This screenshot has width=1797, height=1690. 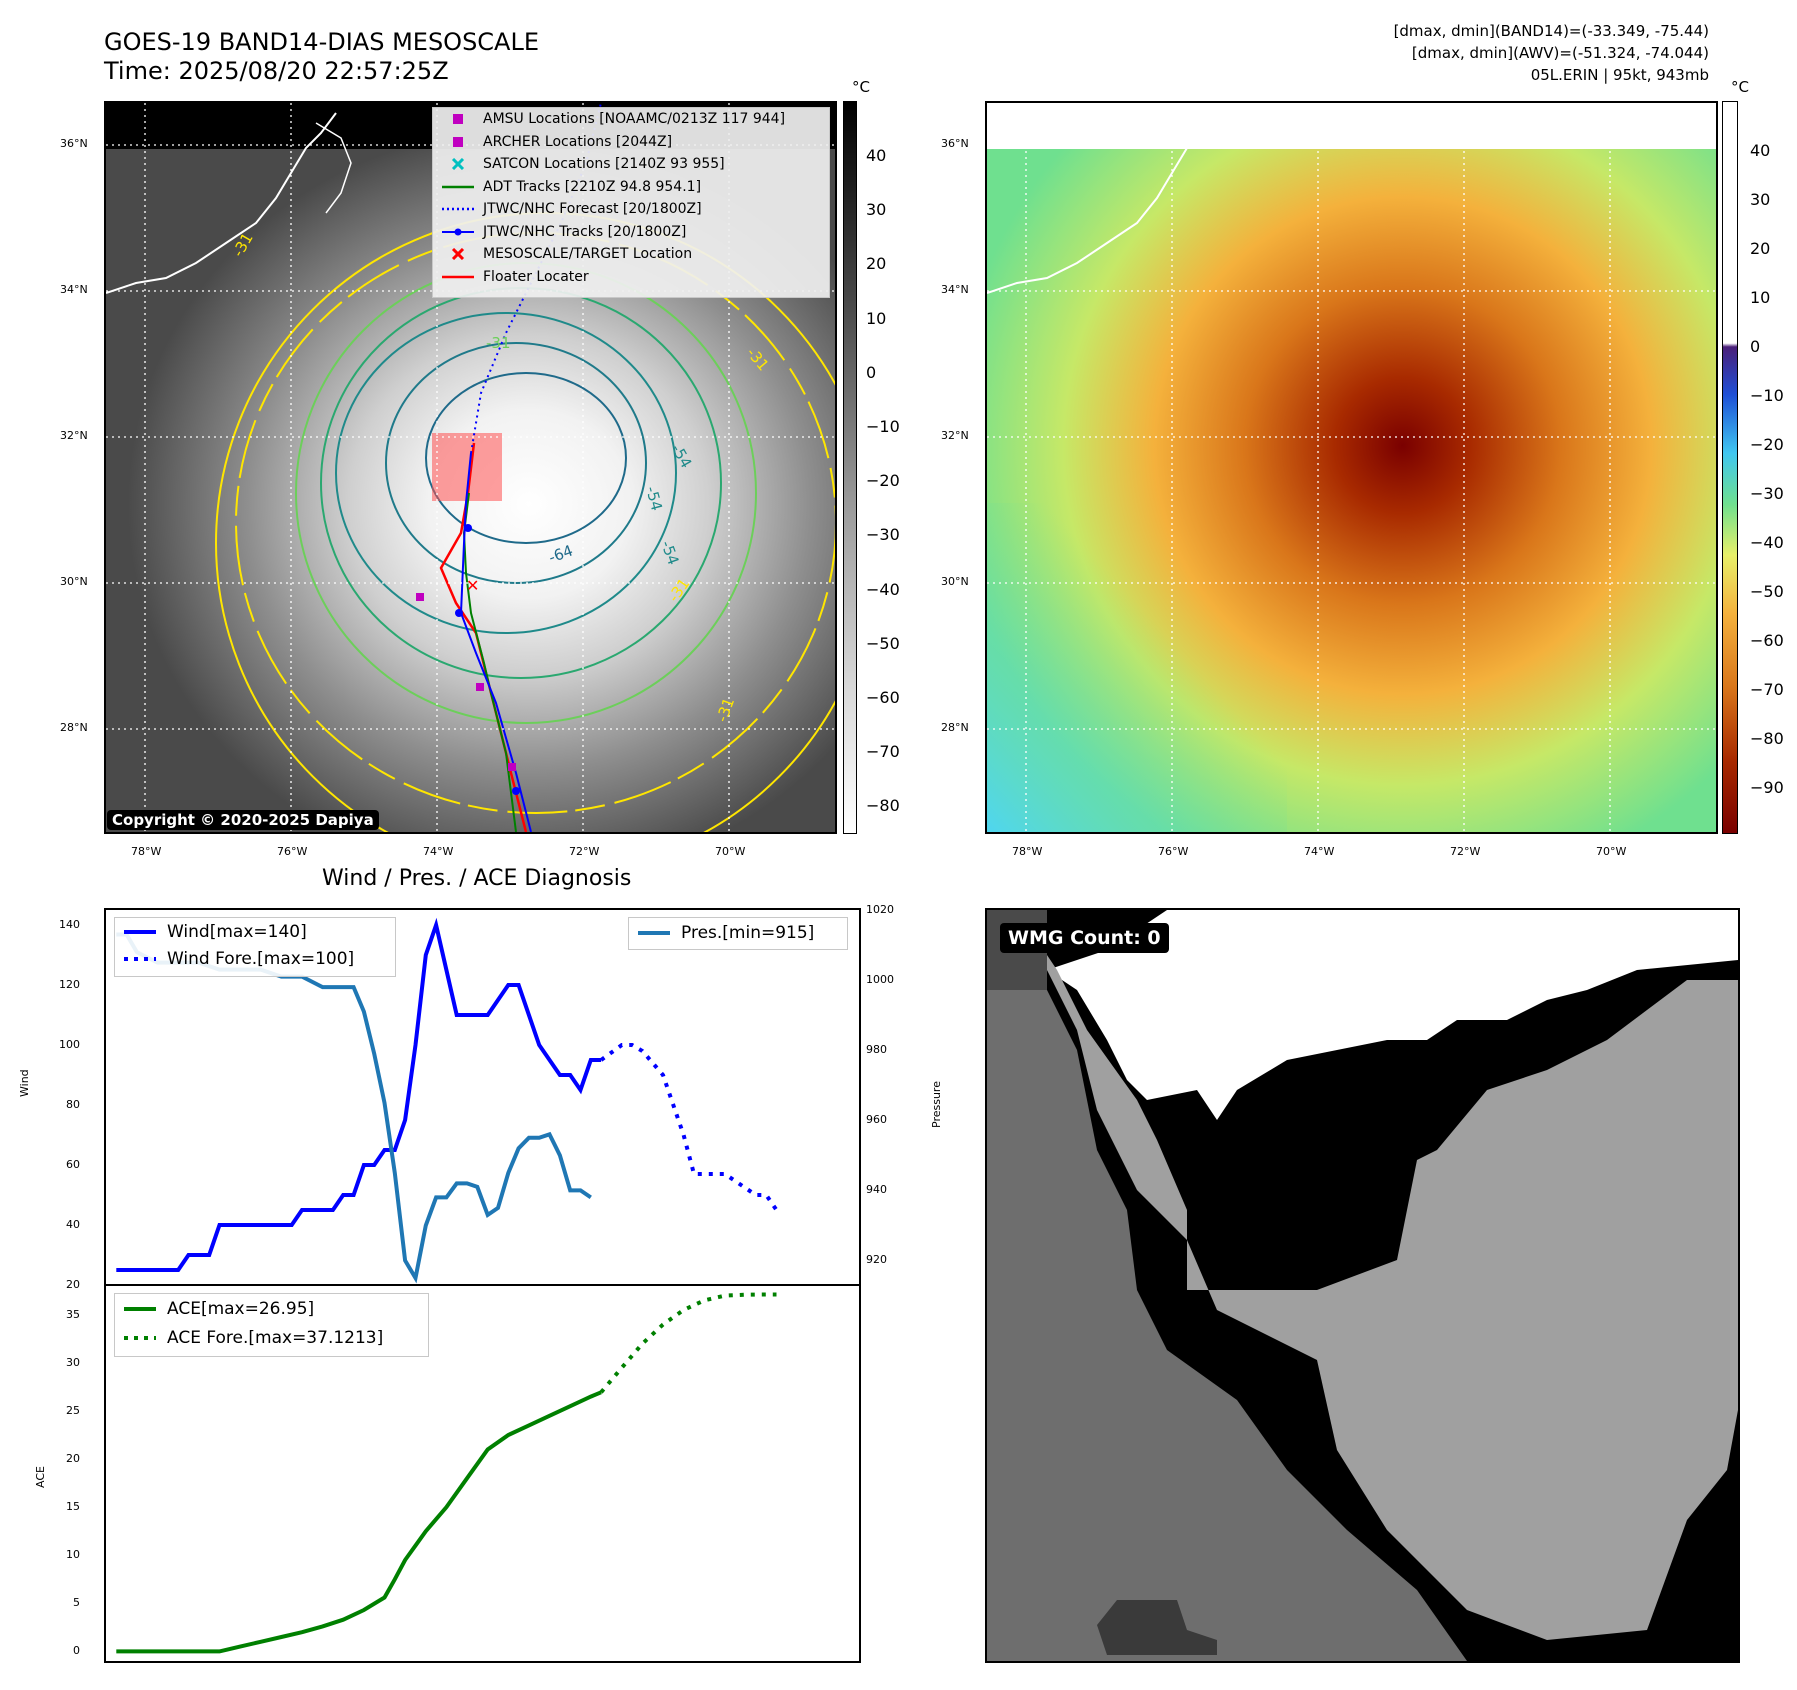 What do you see at coordinates (221, 203) in the screenshot?
I see `coastline-ir` at bounding box center [221, 203].